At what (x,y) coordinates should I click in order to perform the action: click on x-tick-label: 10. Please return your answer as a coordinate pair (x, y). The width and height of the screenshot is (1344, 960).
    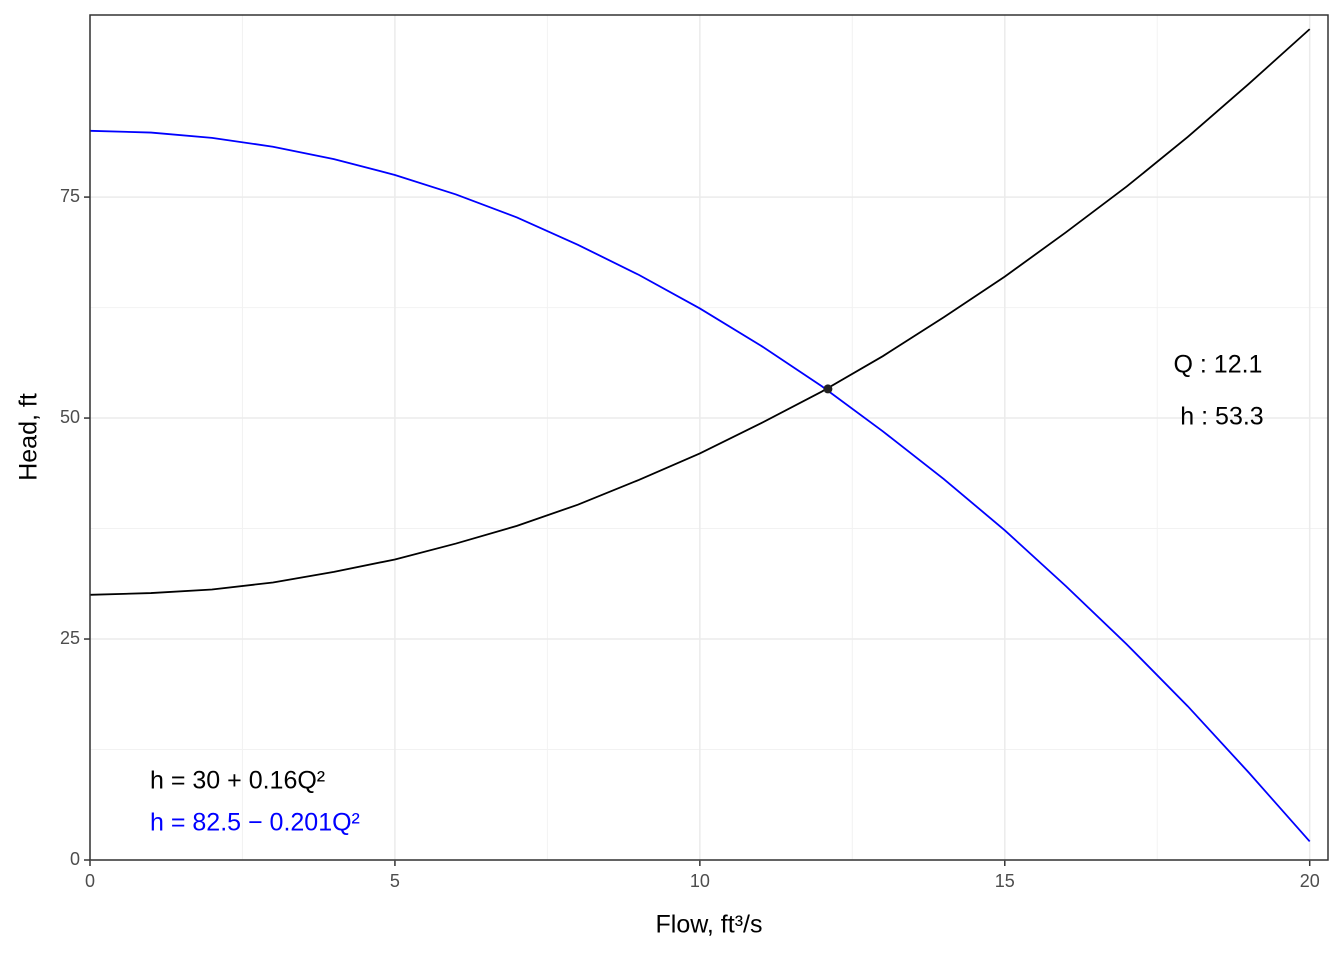
    Looking at the image, I should click on (700, 881).